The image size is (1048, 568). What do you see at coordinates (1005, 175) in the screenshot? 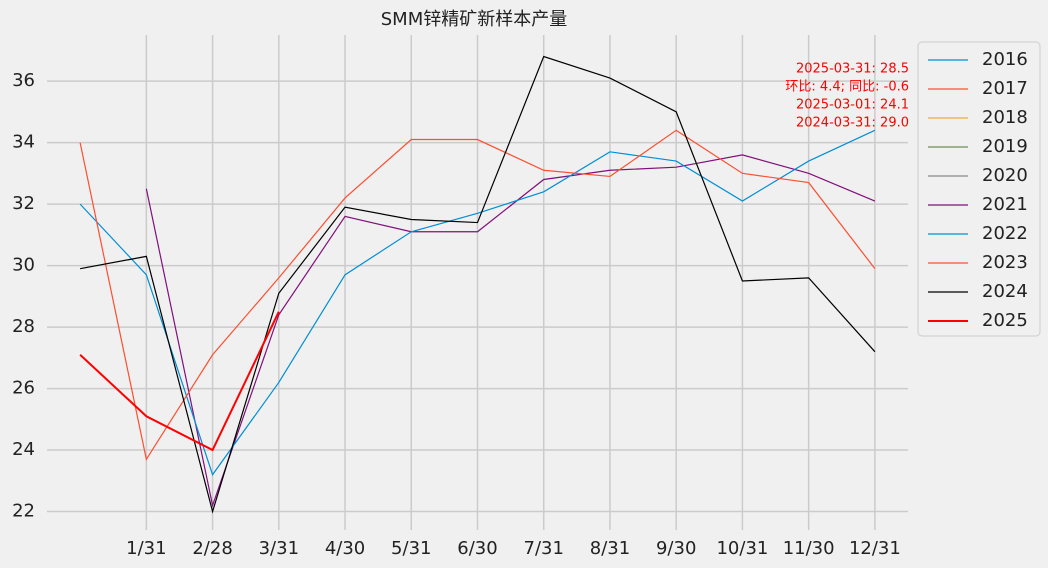
I see `legend-label: 2020` at bounding box center [1005, 175].